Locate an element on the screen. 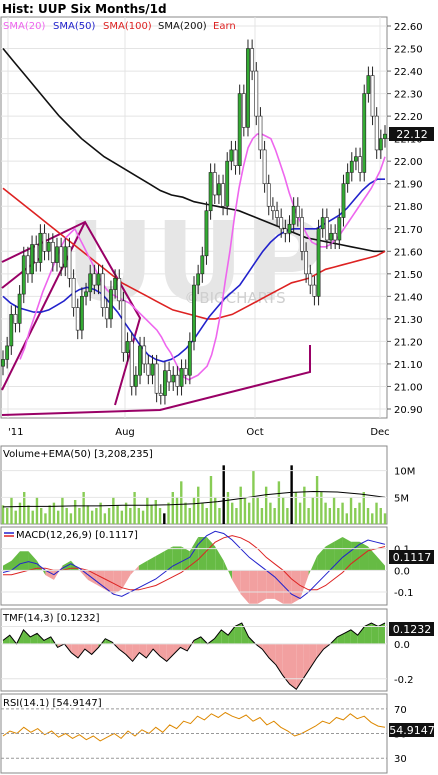 This screenshot has width=438, height=775. rsi-y-tick-label: 30 is located at coordinates (400, 759).